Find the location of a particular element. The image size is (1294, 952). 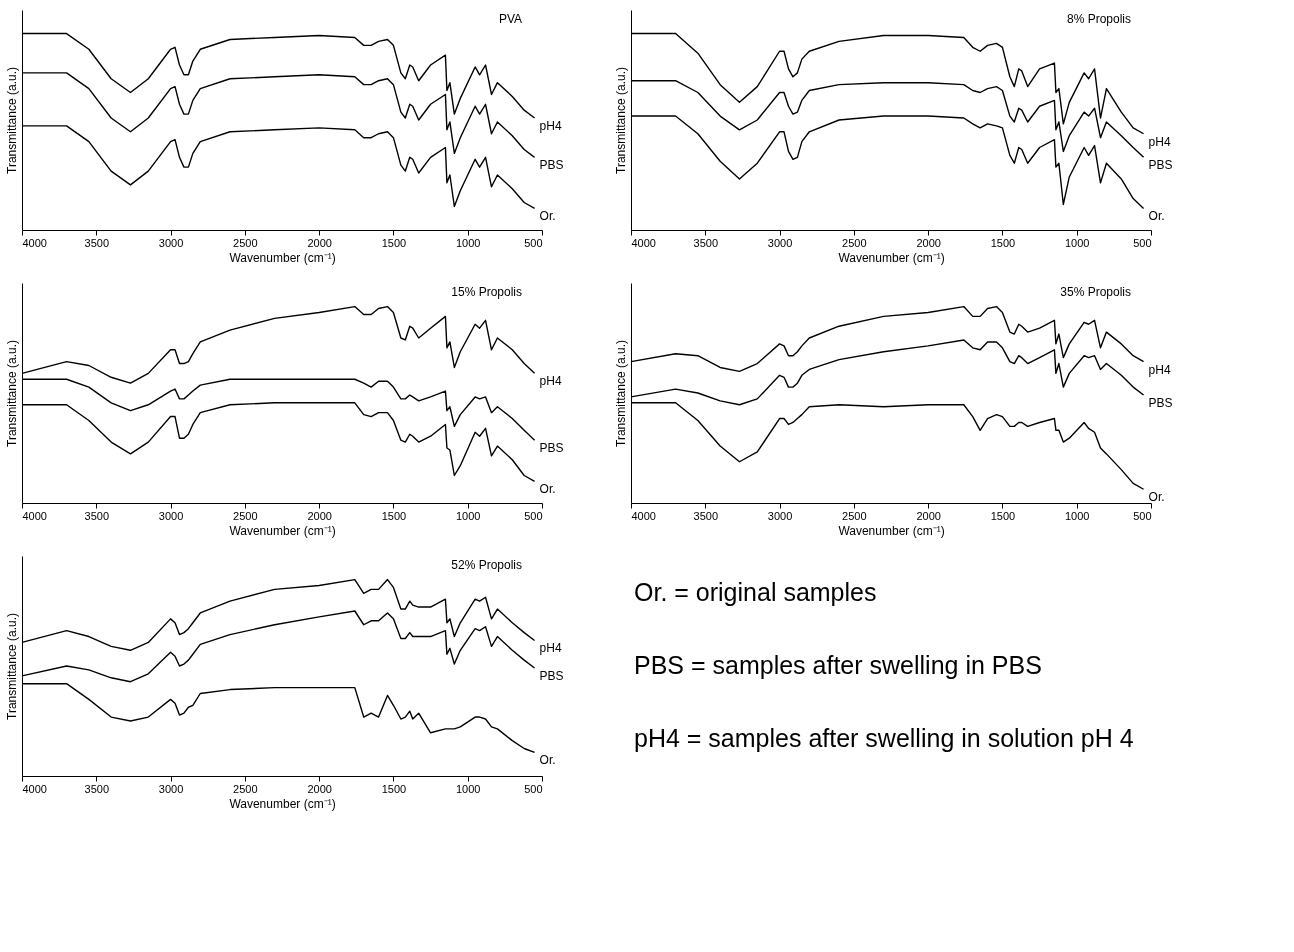

text: PBS = samples after swelling in PBS is located at coordinates (838, 665).